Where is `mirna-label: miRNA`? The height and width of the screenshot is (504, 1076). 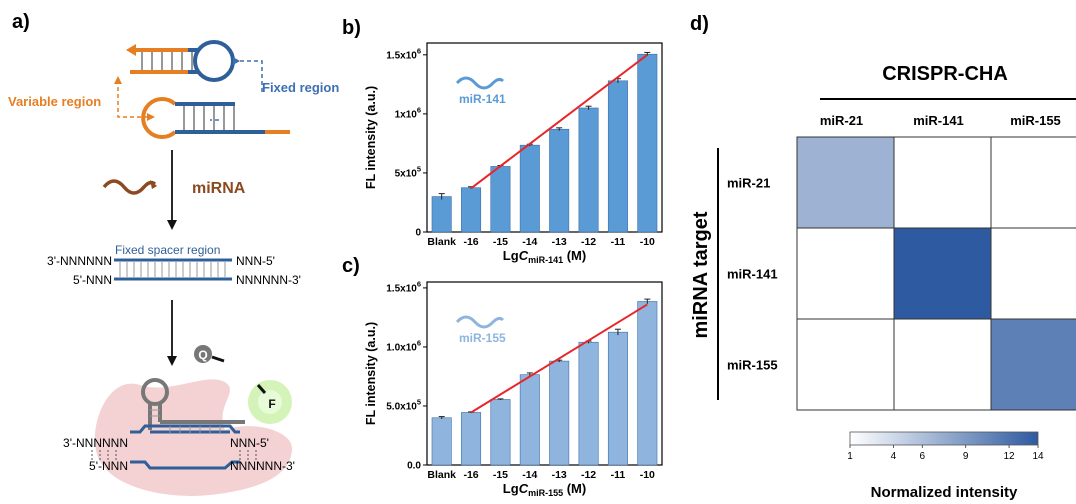
mirna-label: miRNA is located at coordinates (219, 188).